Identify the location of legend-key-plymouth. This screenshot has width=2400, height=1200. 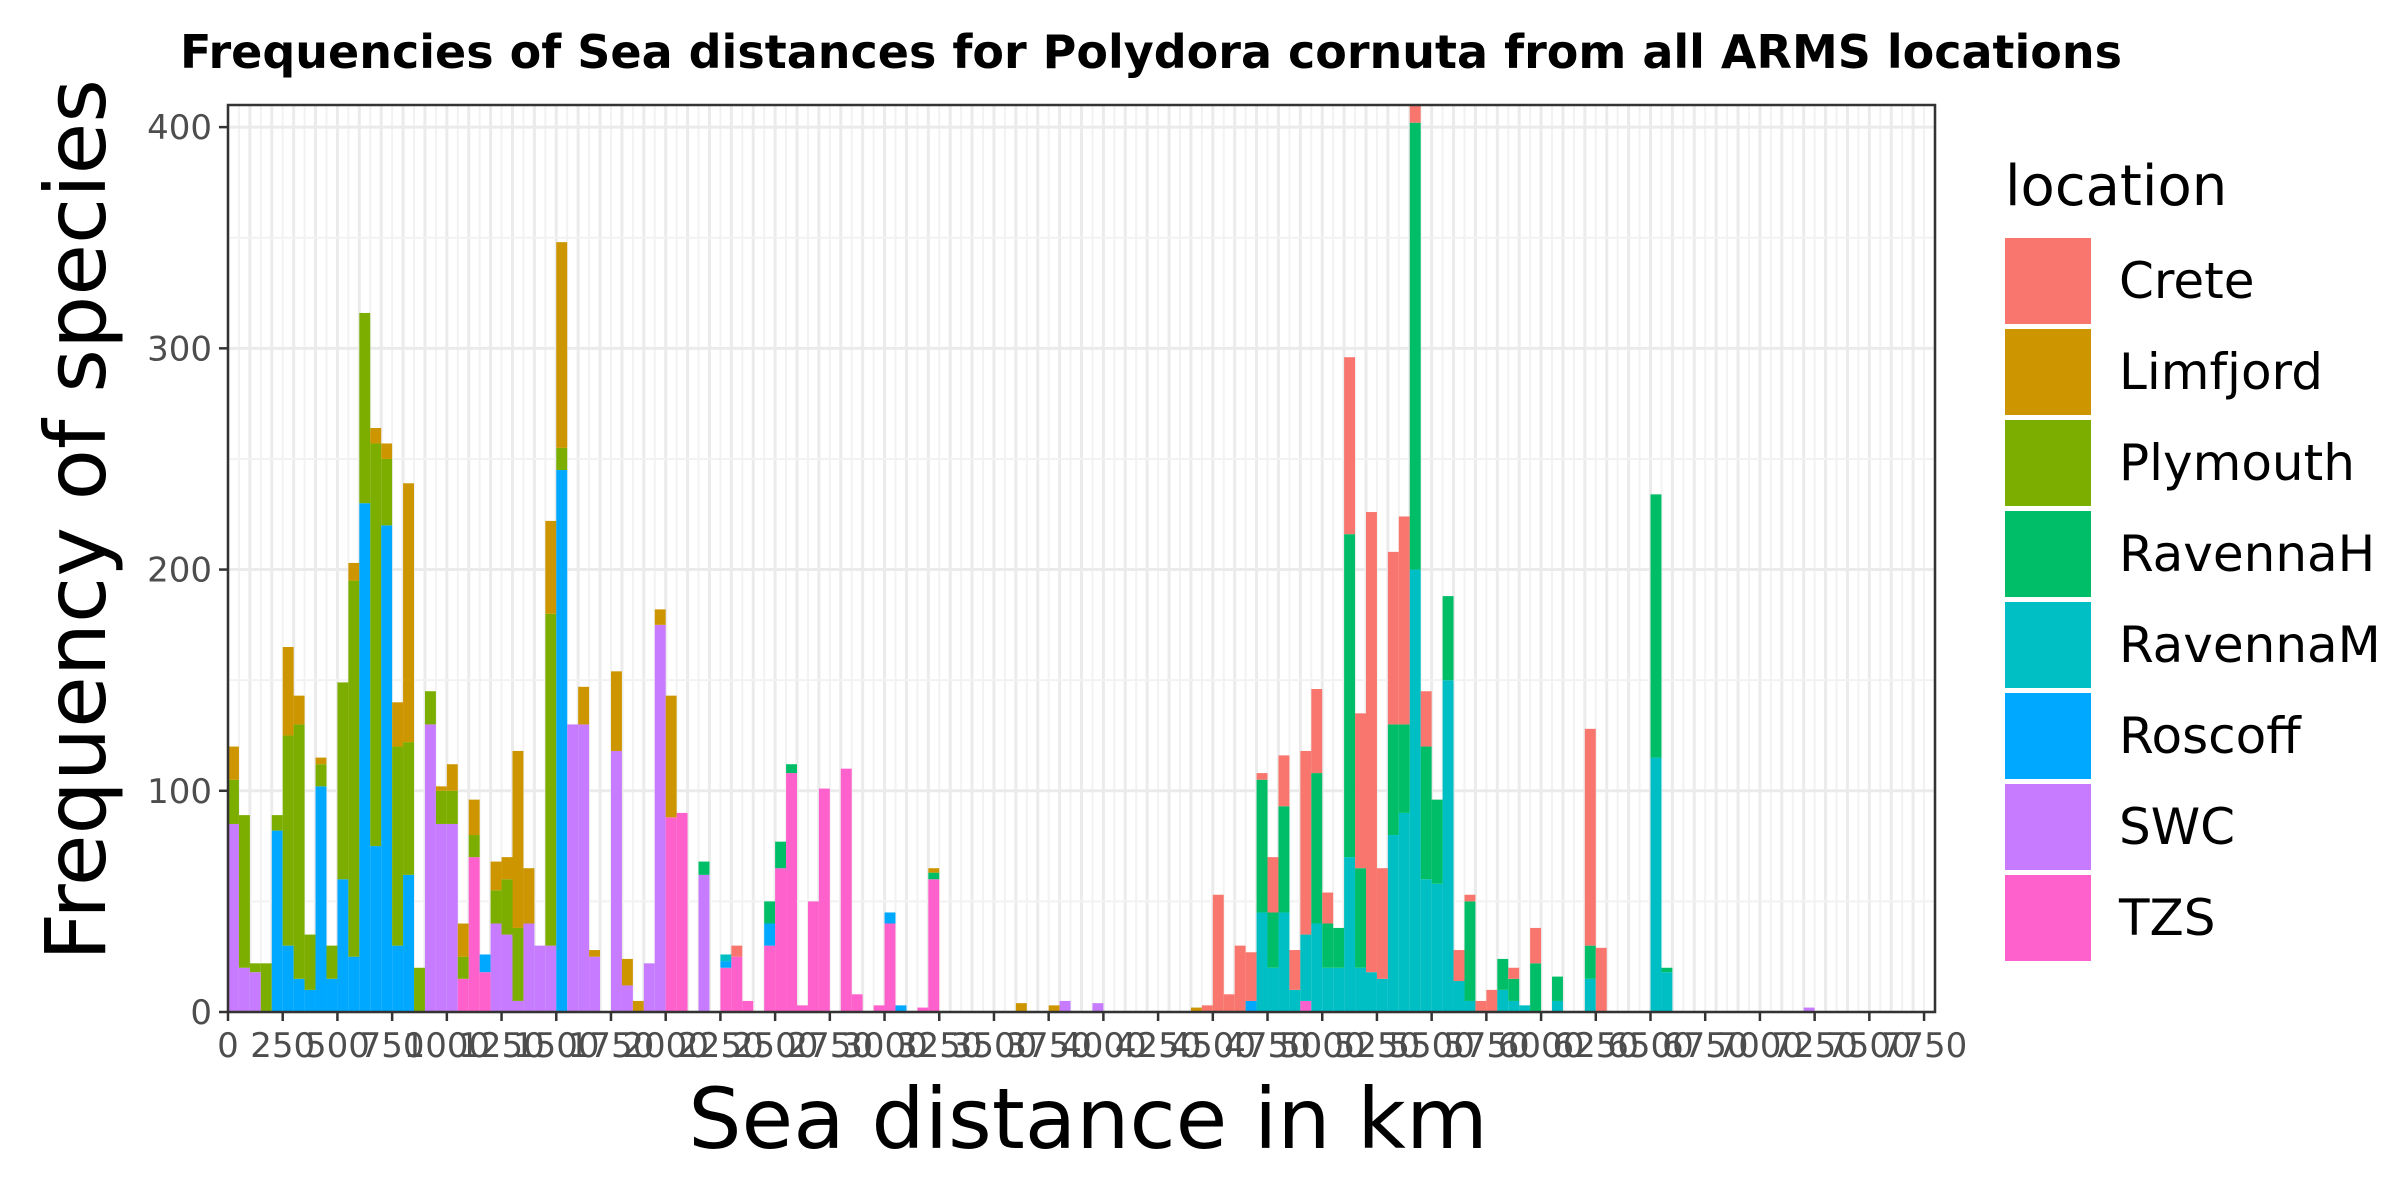
(2048, 463).